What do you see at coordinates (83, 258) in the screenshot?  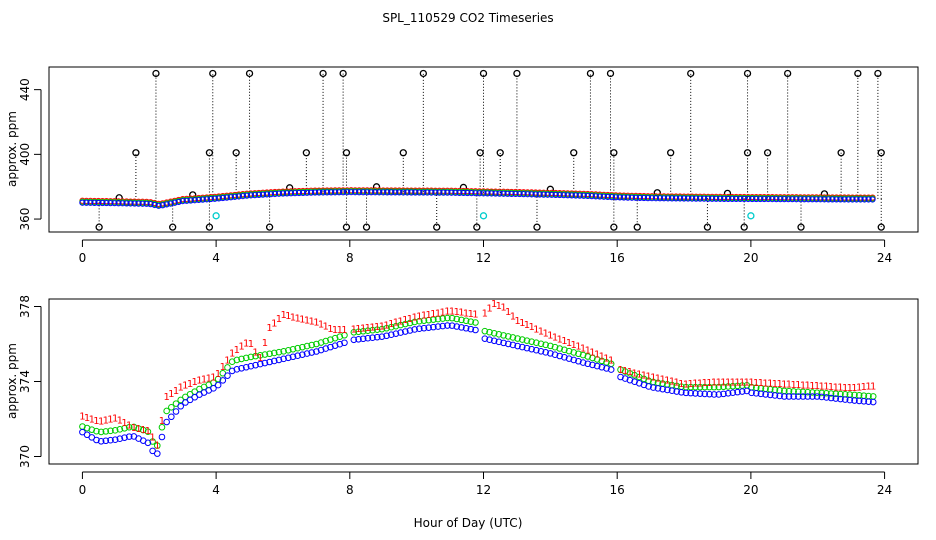 I see `top-x-tick-label: 0` at bounding box center [83, 258].